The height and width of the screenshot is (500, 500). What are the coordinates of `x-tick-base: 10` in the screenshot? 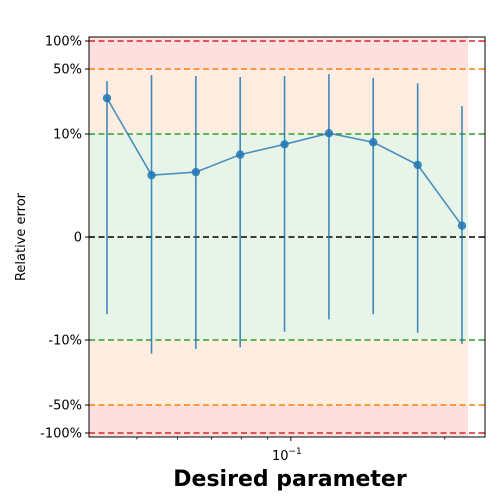 It's located at (280, 456).